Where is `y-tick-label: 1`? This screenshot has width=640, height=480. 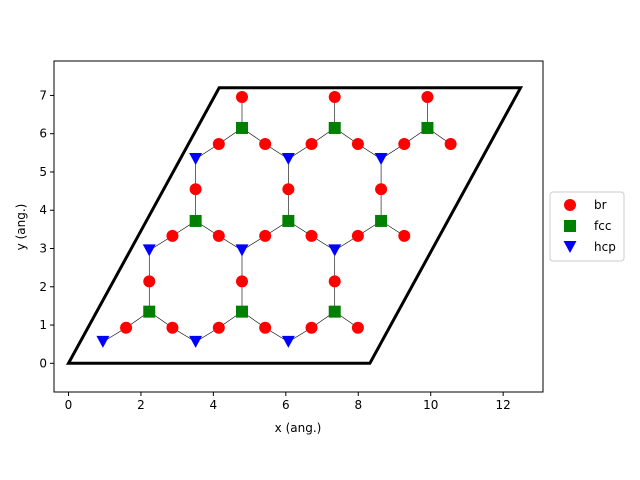 y-tick-label: 1 is located at coordinates (43, 325).